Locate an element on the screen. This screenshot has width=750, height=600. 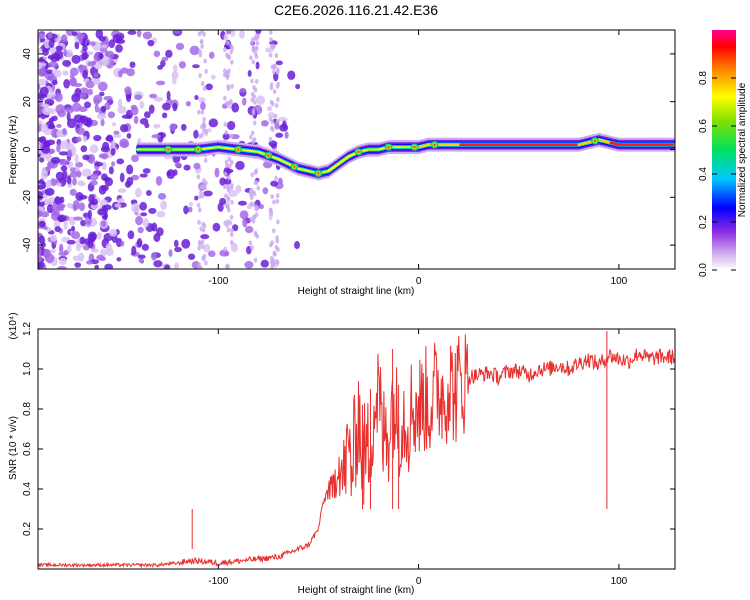
hotspot-cell is located at coordinates (198, 149).